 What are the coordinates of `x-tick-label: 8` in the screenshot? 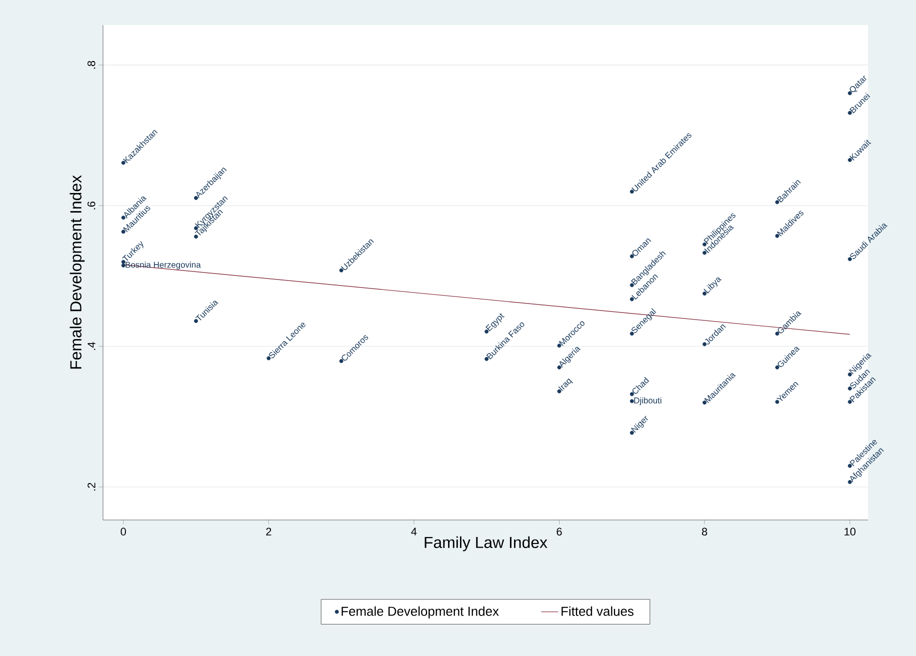 It's located at (705, 532).